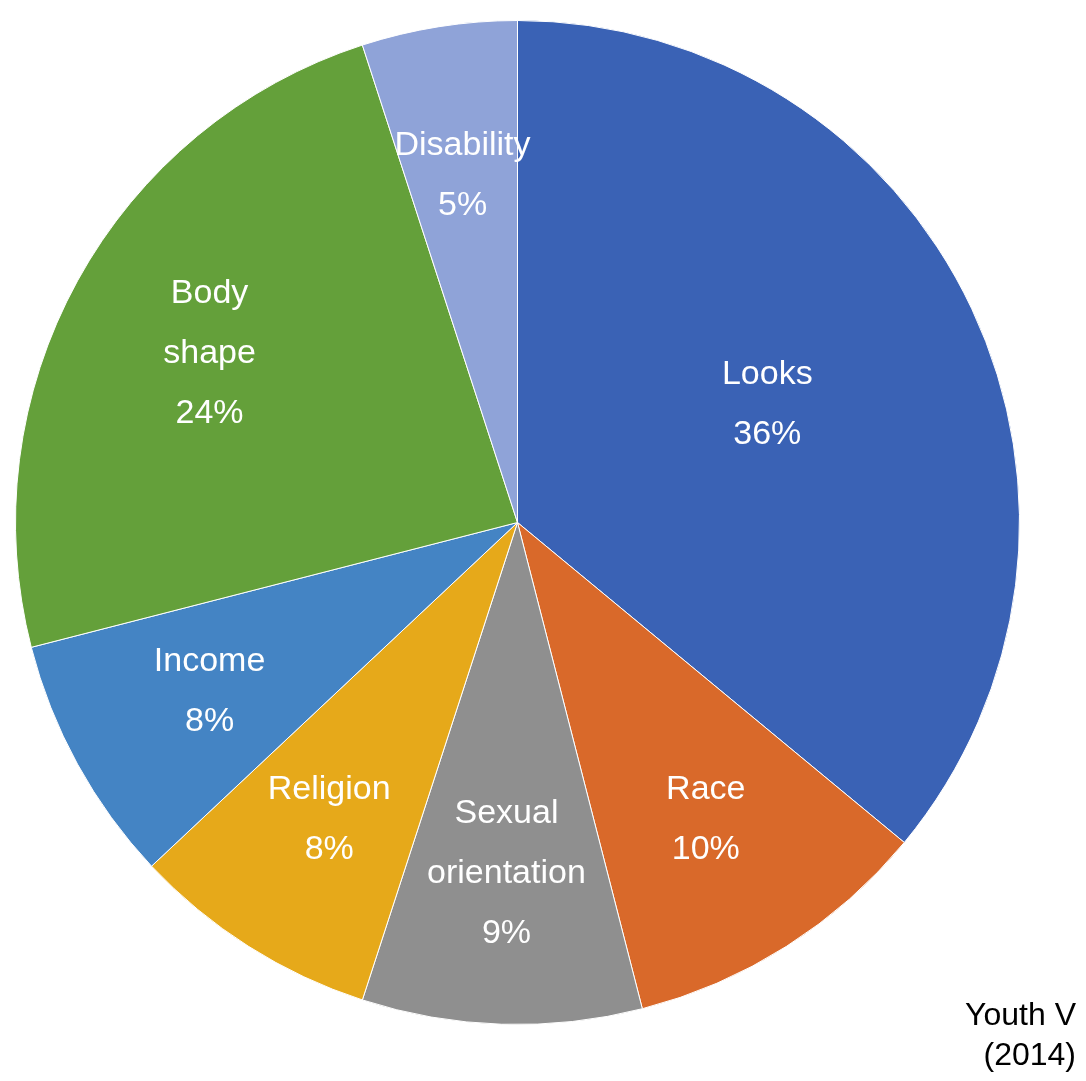 The height and width of the screenshot is (1081, 1086). I want to click on slice-label: Income, so click(209, 659).